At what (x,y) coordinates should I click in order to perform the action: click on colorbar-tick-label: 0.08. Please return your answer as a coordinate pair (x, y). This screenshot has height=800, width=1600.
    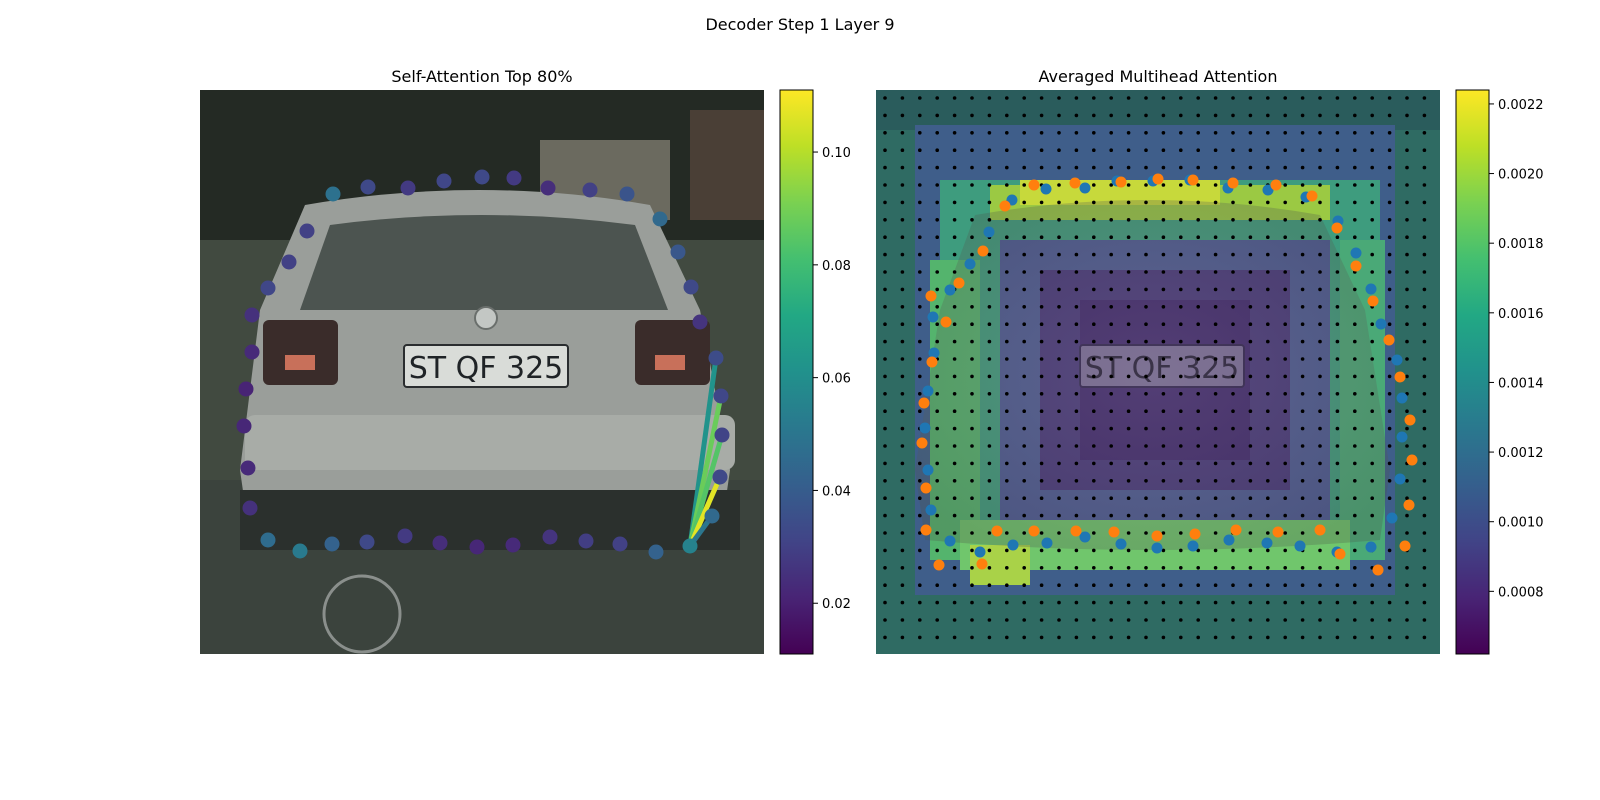
    Looking at the image, I should click on (836, 266).